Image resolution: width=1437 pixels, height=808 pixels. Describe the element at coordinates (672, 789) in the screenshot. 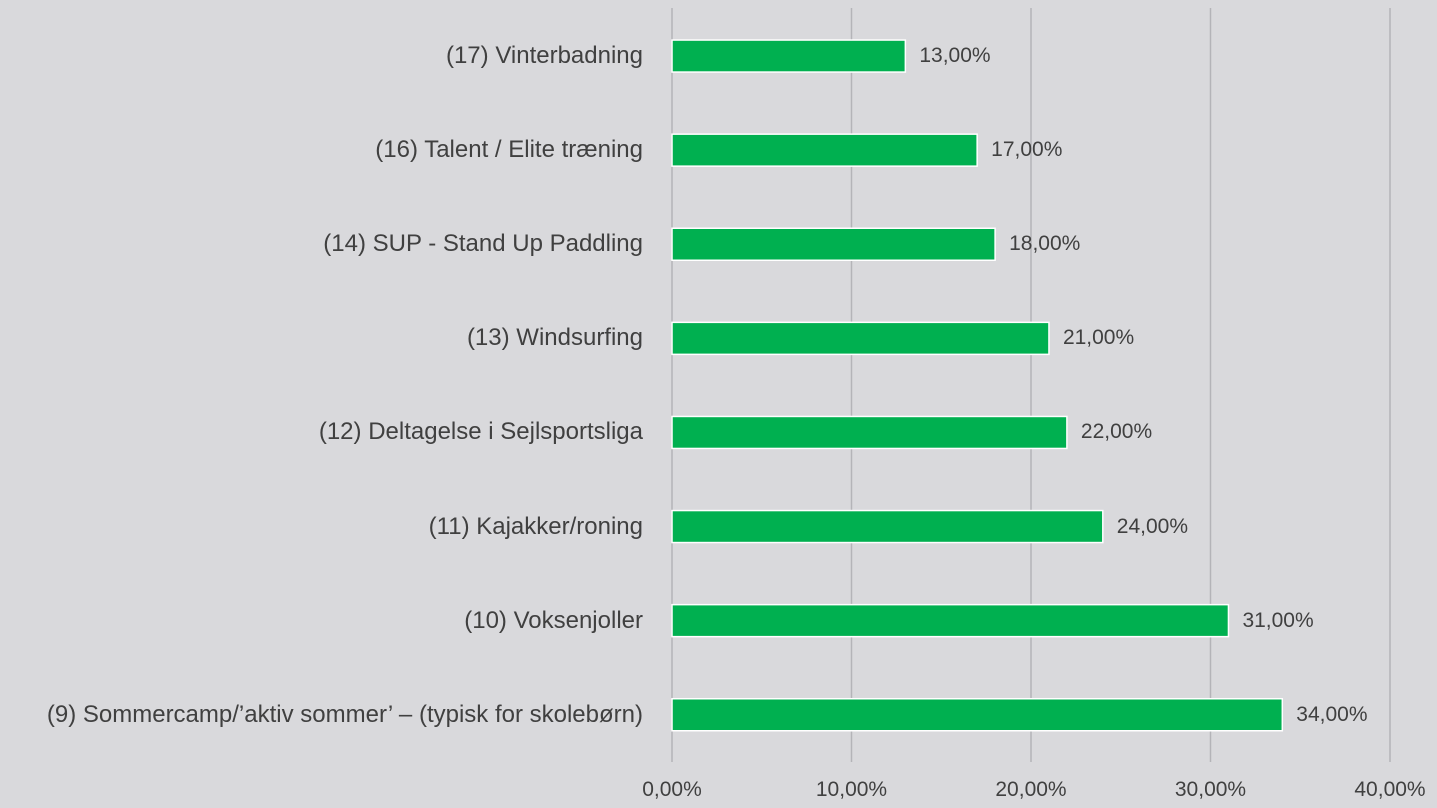

I see `x-tick-label: 0,00%` at that location.